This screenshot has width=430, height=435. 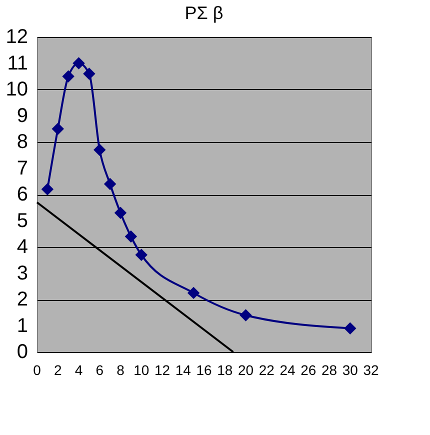 What do you see at coordinates (204, 370) in the screenshot?
I see `x-tick-label: 16` at bounding box center [204, 370].